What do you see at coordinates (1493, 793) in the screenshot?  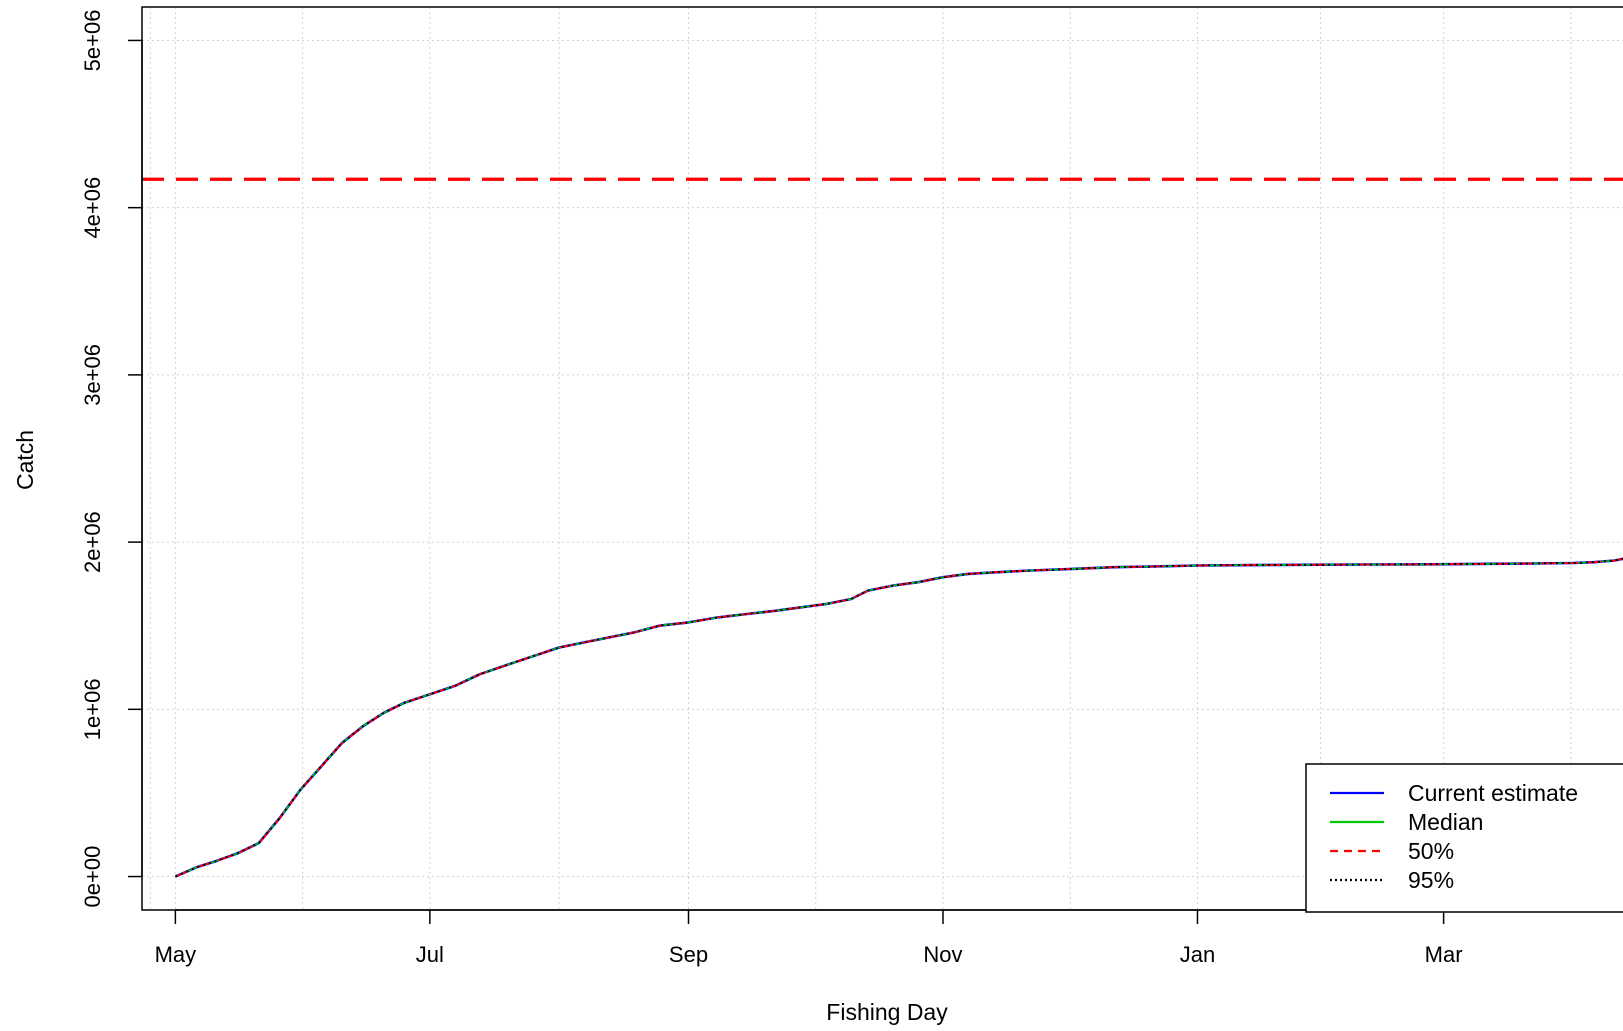 I see `legend-label: Current estimate` at bounding box center [1493, 793].